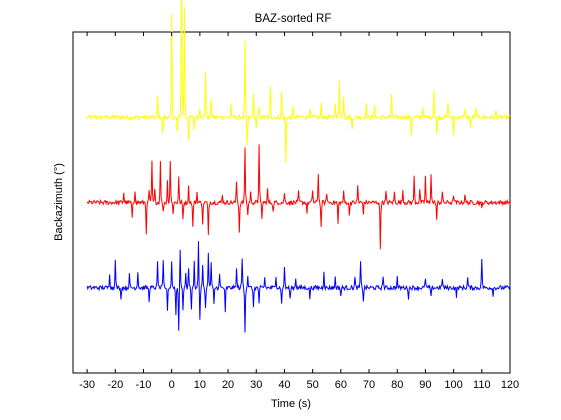 The image size is (561, 420). What do you see at coordinates (341, 385) in the screenshot?
I see `x-tick-label: 60` at bounding box center [341, 385].